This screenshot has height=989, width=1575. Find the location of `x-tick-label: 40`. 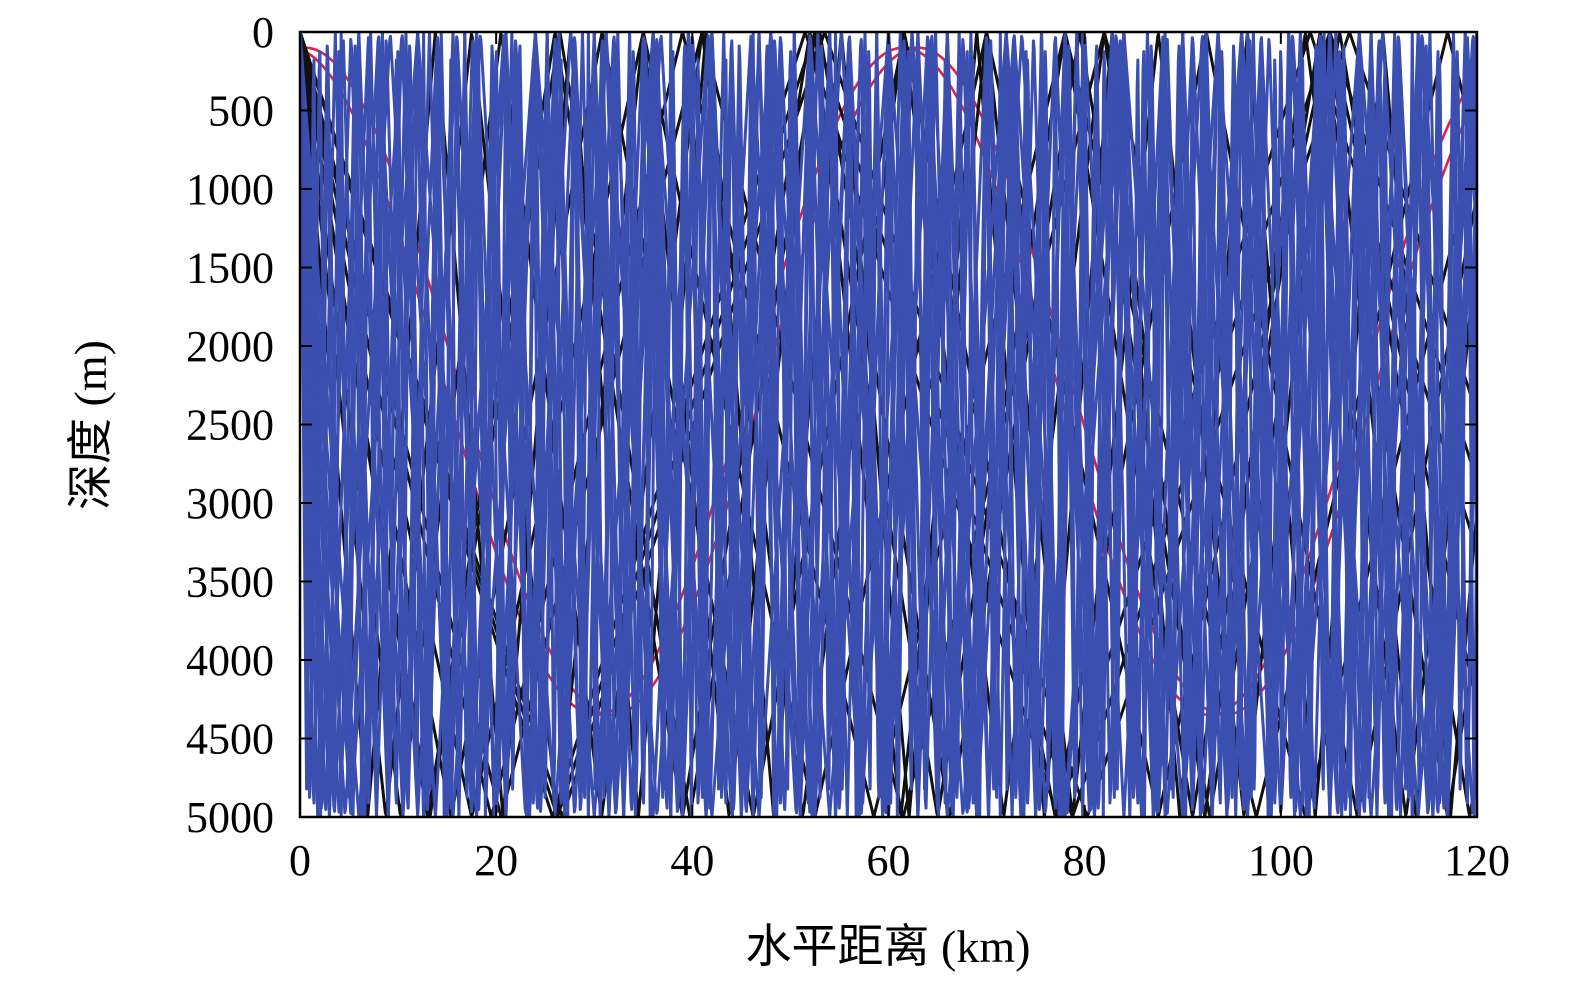

x-tick-label: 40 is located at coordinates (692, 860).